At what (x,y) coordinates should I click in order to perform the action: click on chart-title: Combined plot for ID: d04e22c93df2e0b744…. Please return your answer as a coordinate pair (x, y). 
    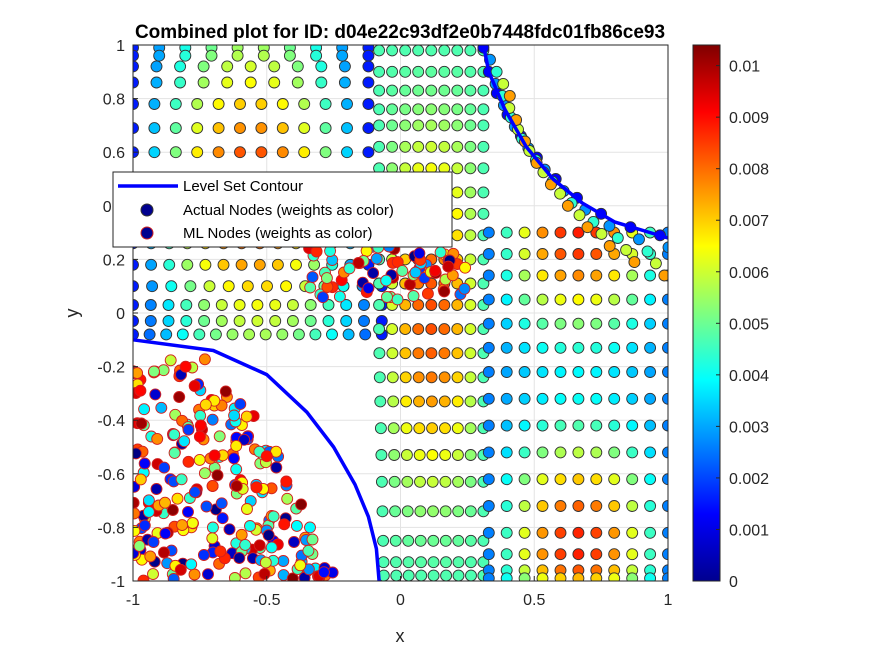
    Looking at the image, I should click on (400, 32).